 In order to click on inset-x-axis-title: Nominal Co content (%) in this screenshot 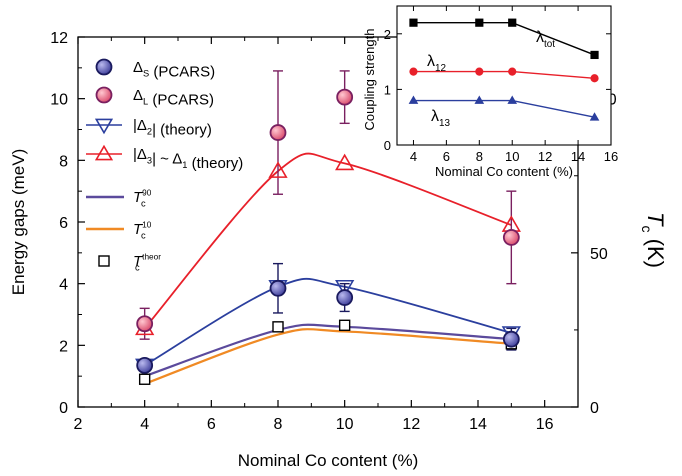, I will do `click(504, 171)`.